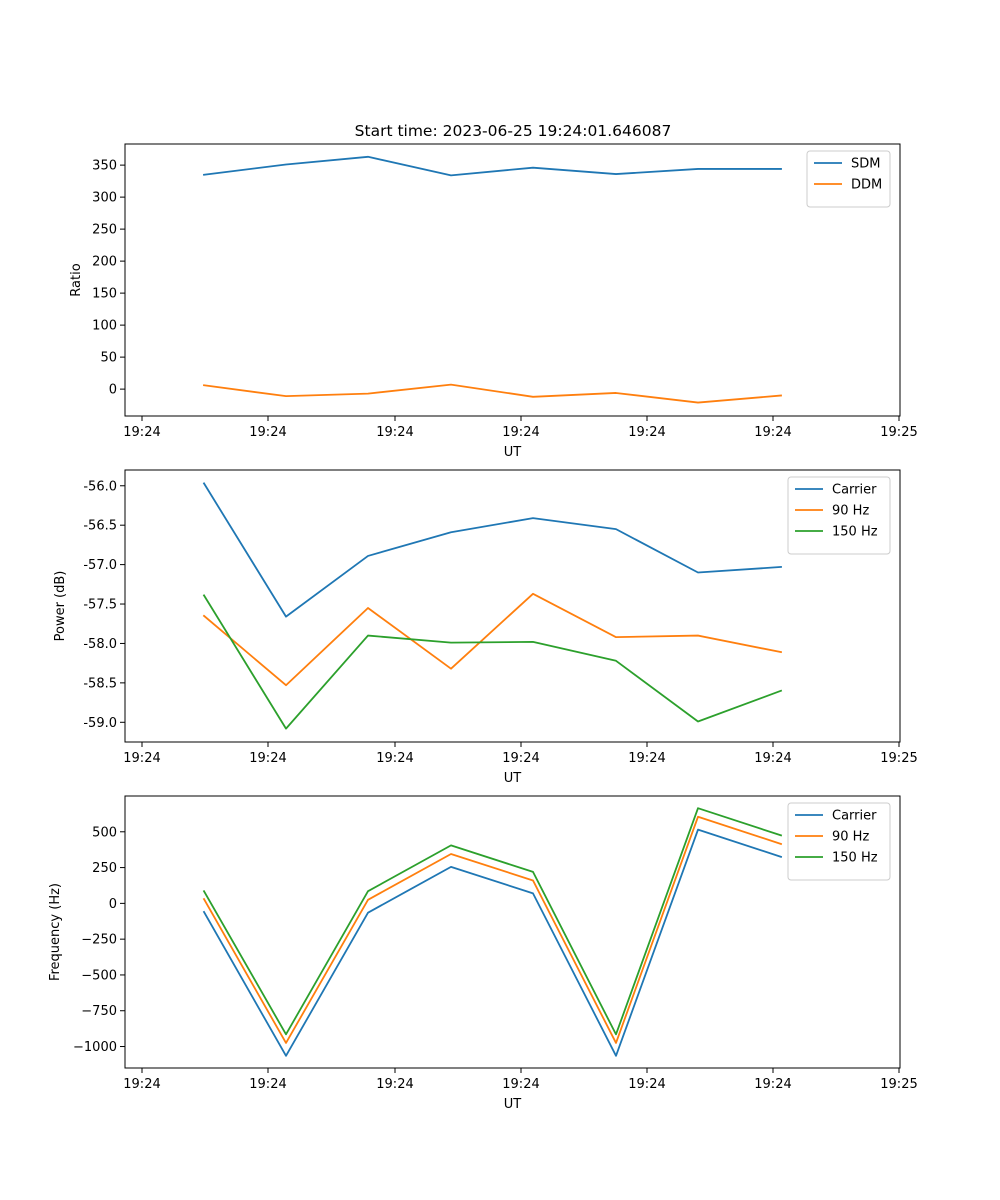 Image resolution: width=1000 pixels, height=1200 pixels. Describe the element at coordinates (850, 511) in the screenshot. I see `chart-2-legend-label-2: 90 Hz` at that location.